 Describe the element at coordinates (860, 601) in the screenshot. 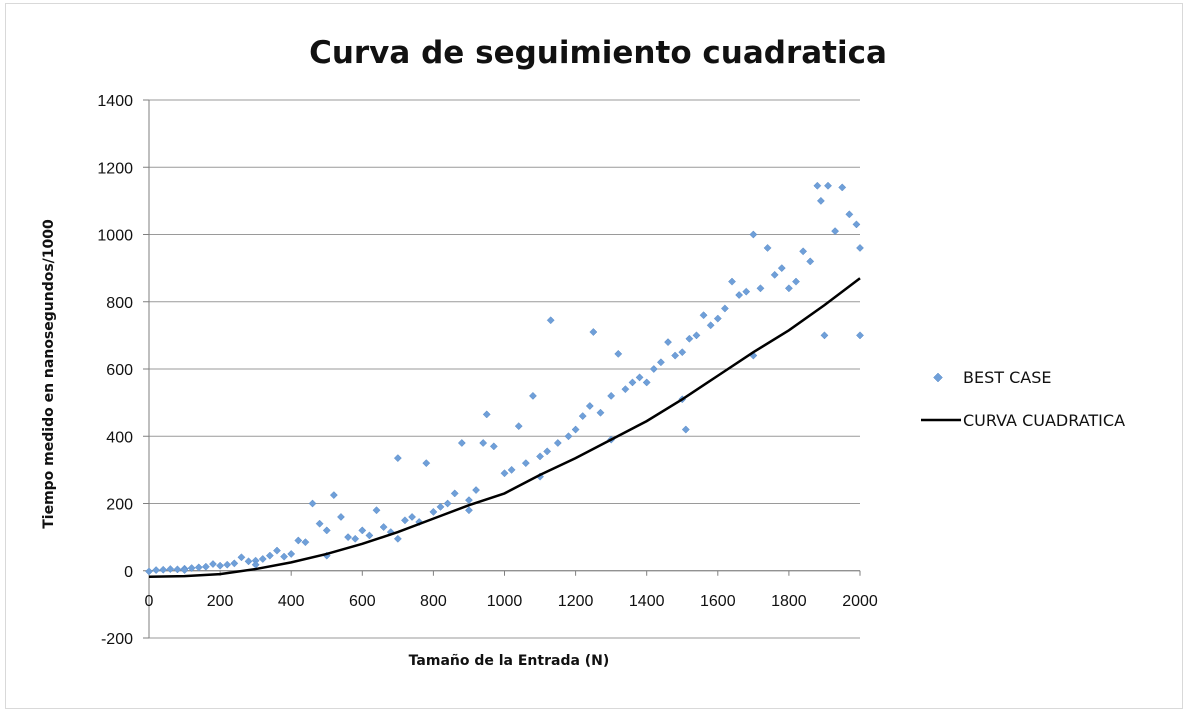

I see `x-tick-label: 2000` at that location.